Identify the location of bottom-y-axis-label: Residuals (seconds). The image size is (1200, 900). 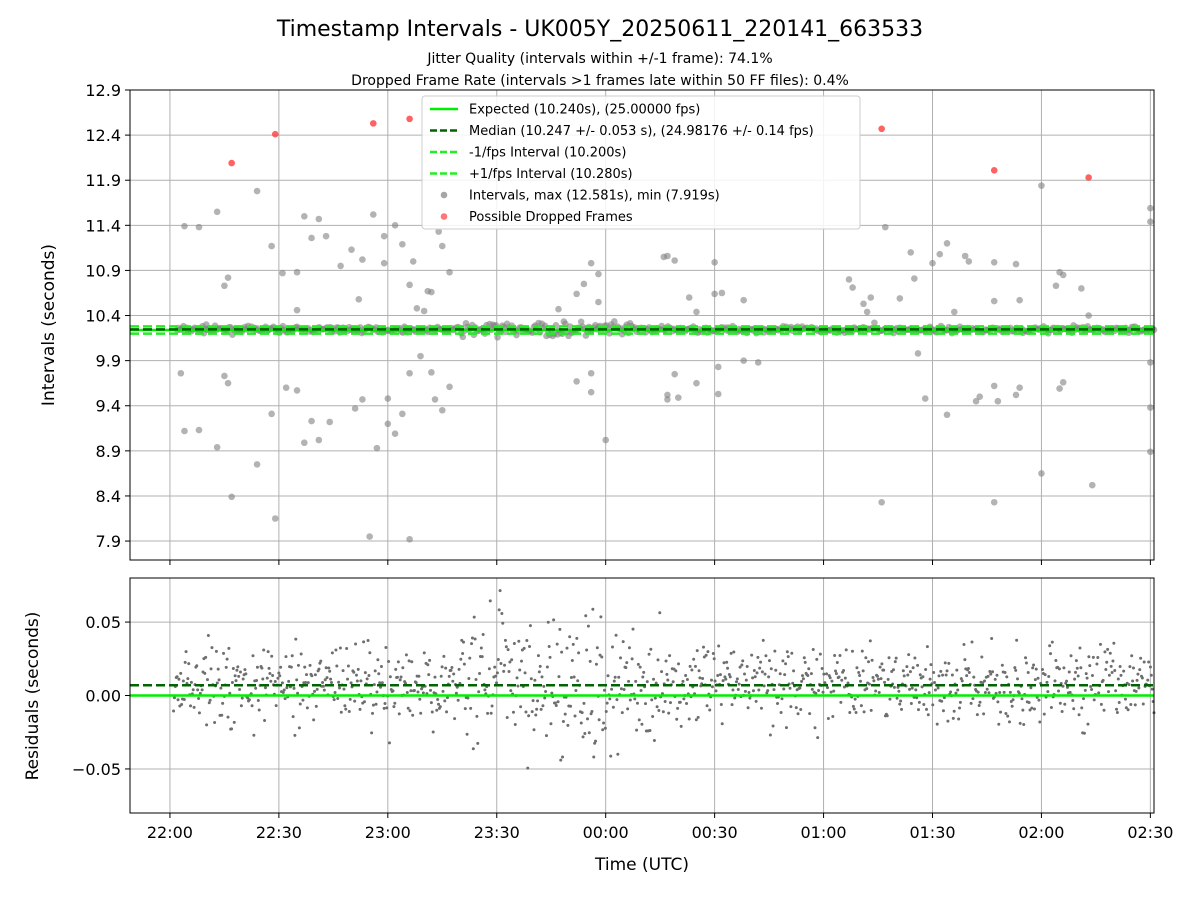
(33, 696).